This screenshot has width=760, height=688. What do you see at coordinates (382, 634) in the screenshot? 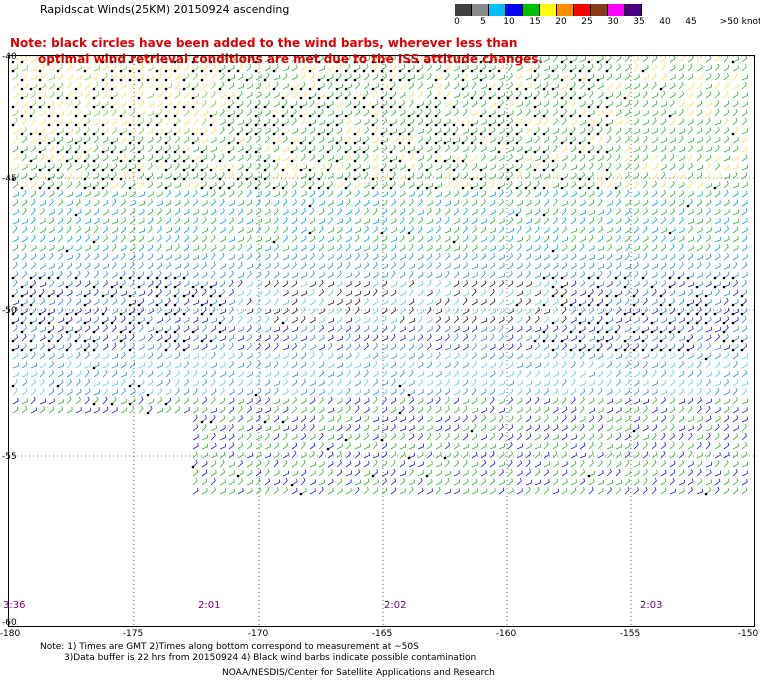
I see `lon-label-165: -165` at bounding box center [382, 634].